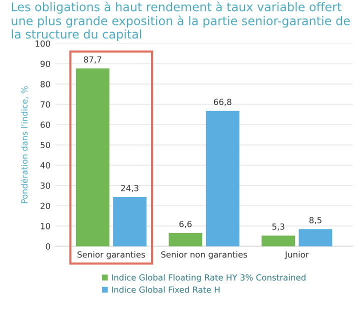  What do you see at coordinates (45, 226) in the screenshot?
I see `y-tick-label: 10` at bounding box center [45, 226].